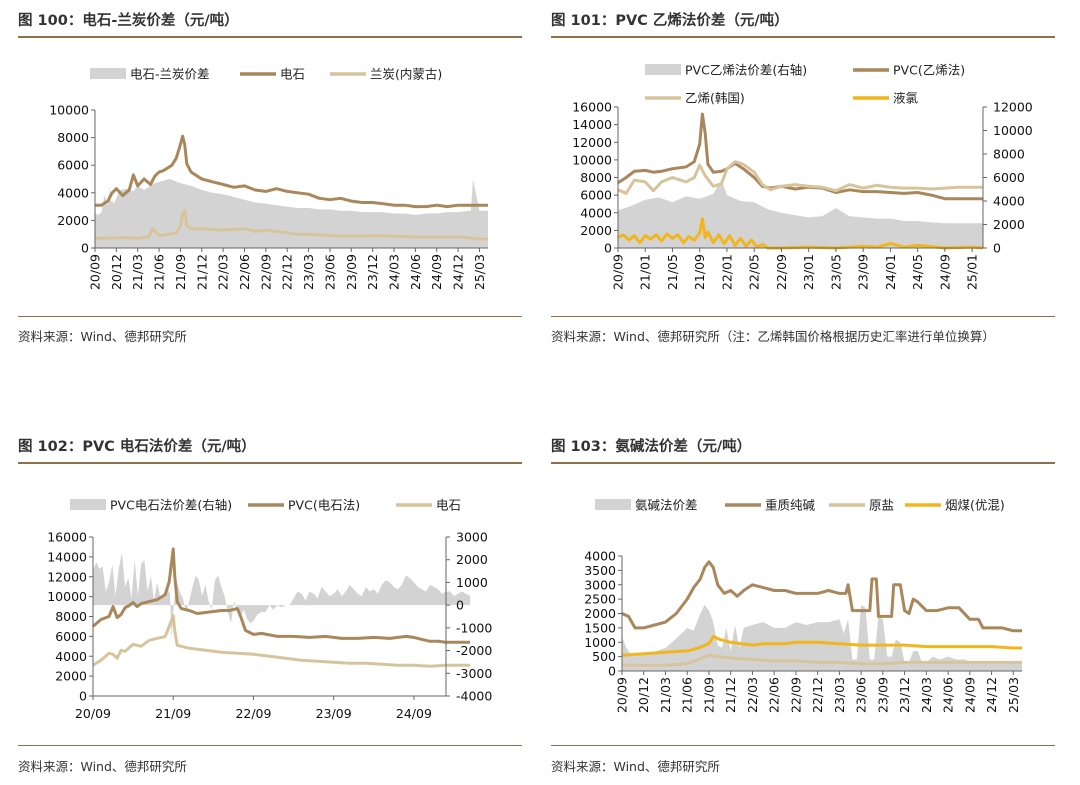 This screenshot has width=1080, height=785. What do you see at coordinates (592, 159) in the screenshot?
I see `y-tick-label: 10000` at bounding box center [592, 159].